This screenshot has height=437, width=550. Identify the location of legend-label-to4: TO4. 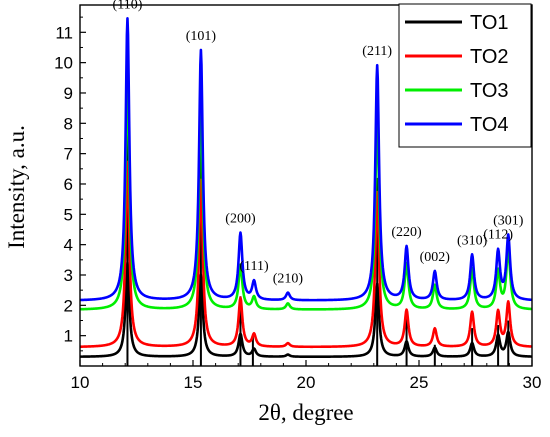
(489, 125).